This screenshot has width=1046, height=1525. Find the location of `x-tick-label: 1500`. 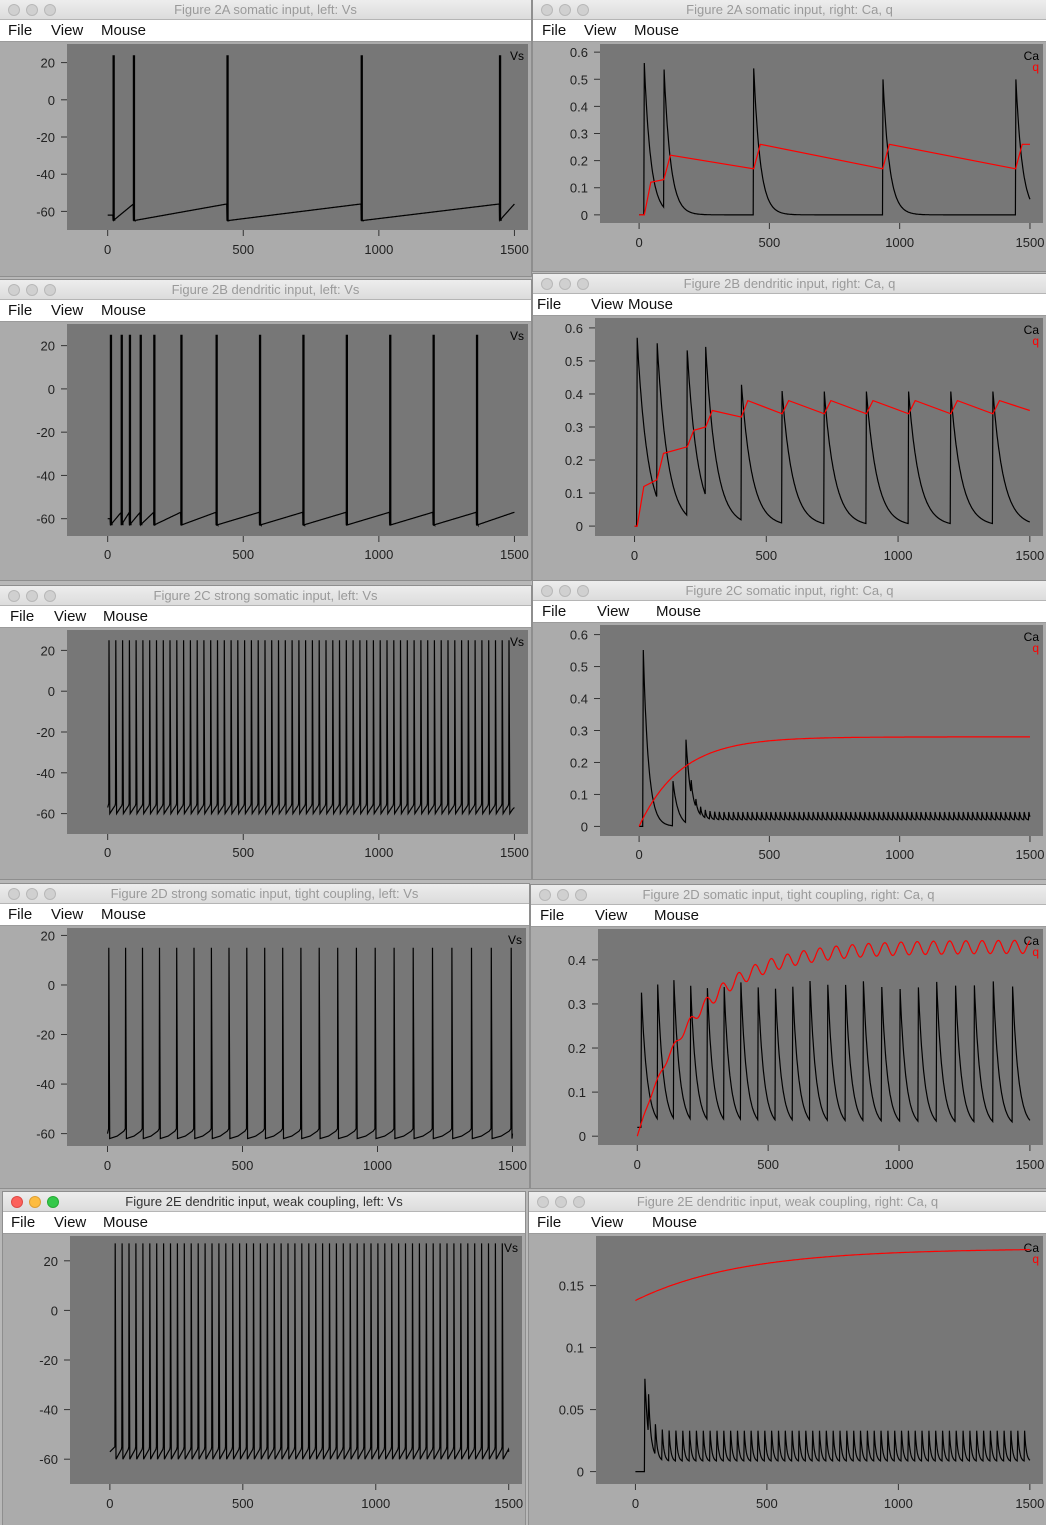

x-tick-label: 1500 is located at coordinates (1029, 1164).